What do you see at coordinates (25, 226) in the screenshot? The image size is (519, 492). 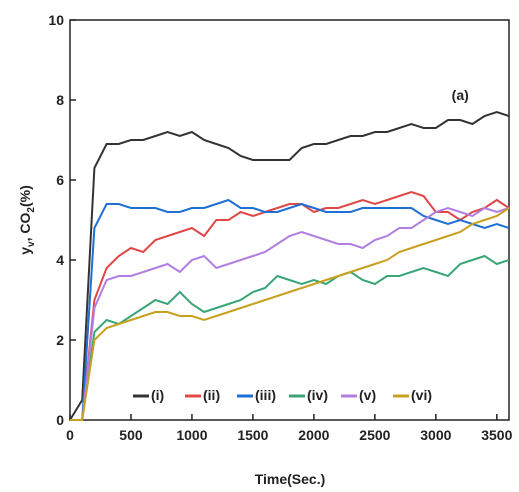 I see `y-label-part: , CO` at bounding box center [25, 226].